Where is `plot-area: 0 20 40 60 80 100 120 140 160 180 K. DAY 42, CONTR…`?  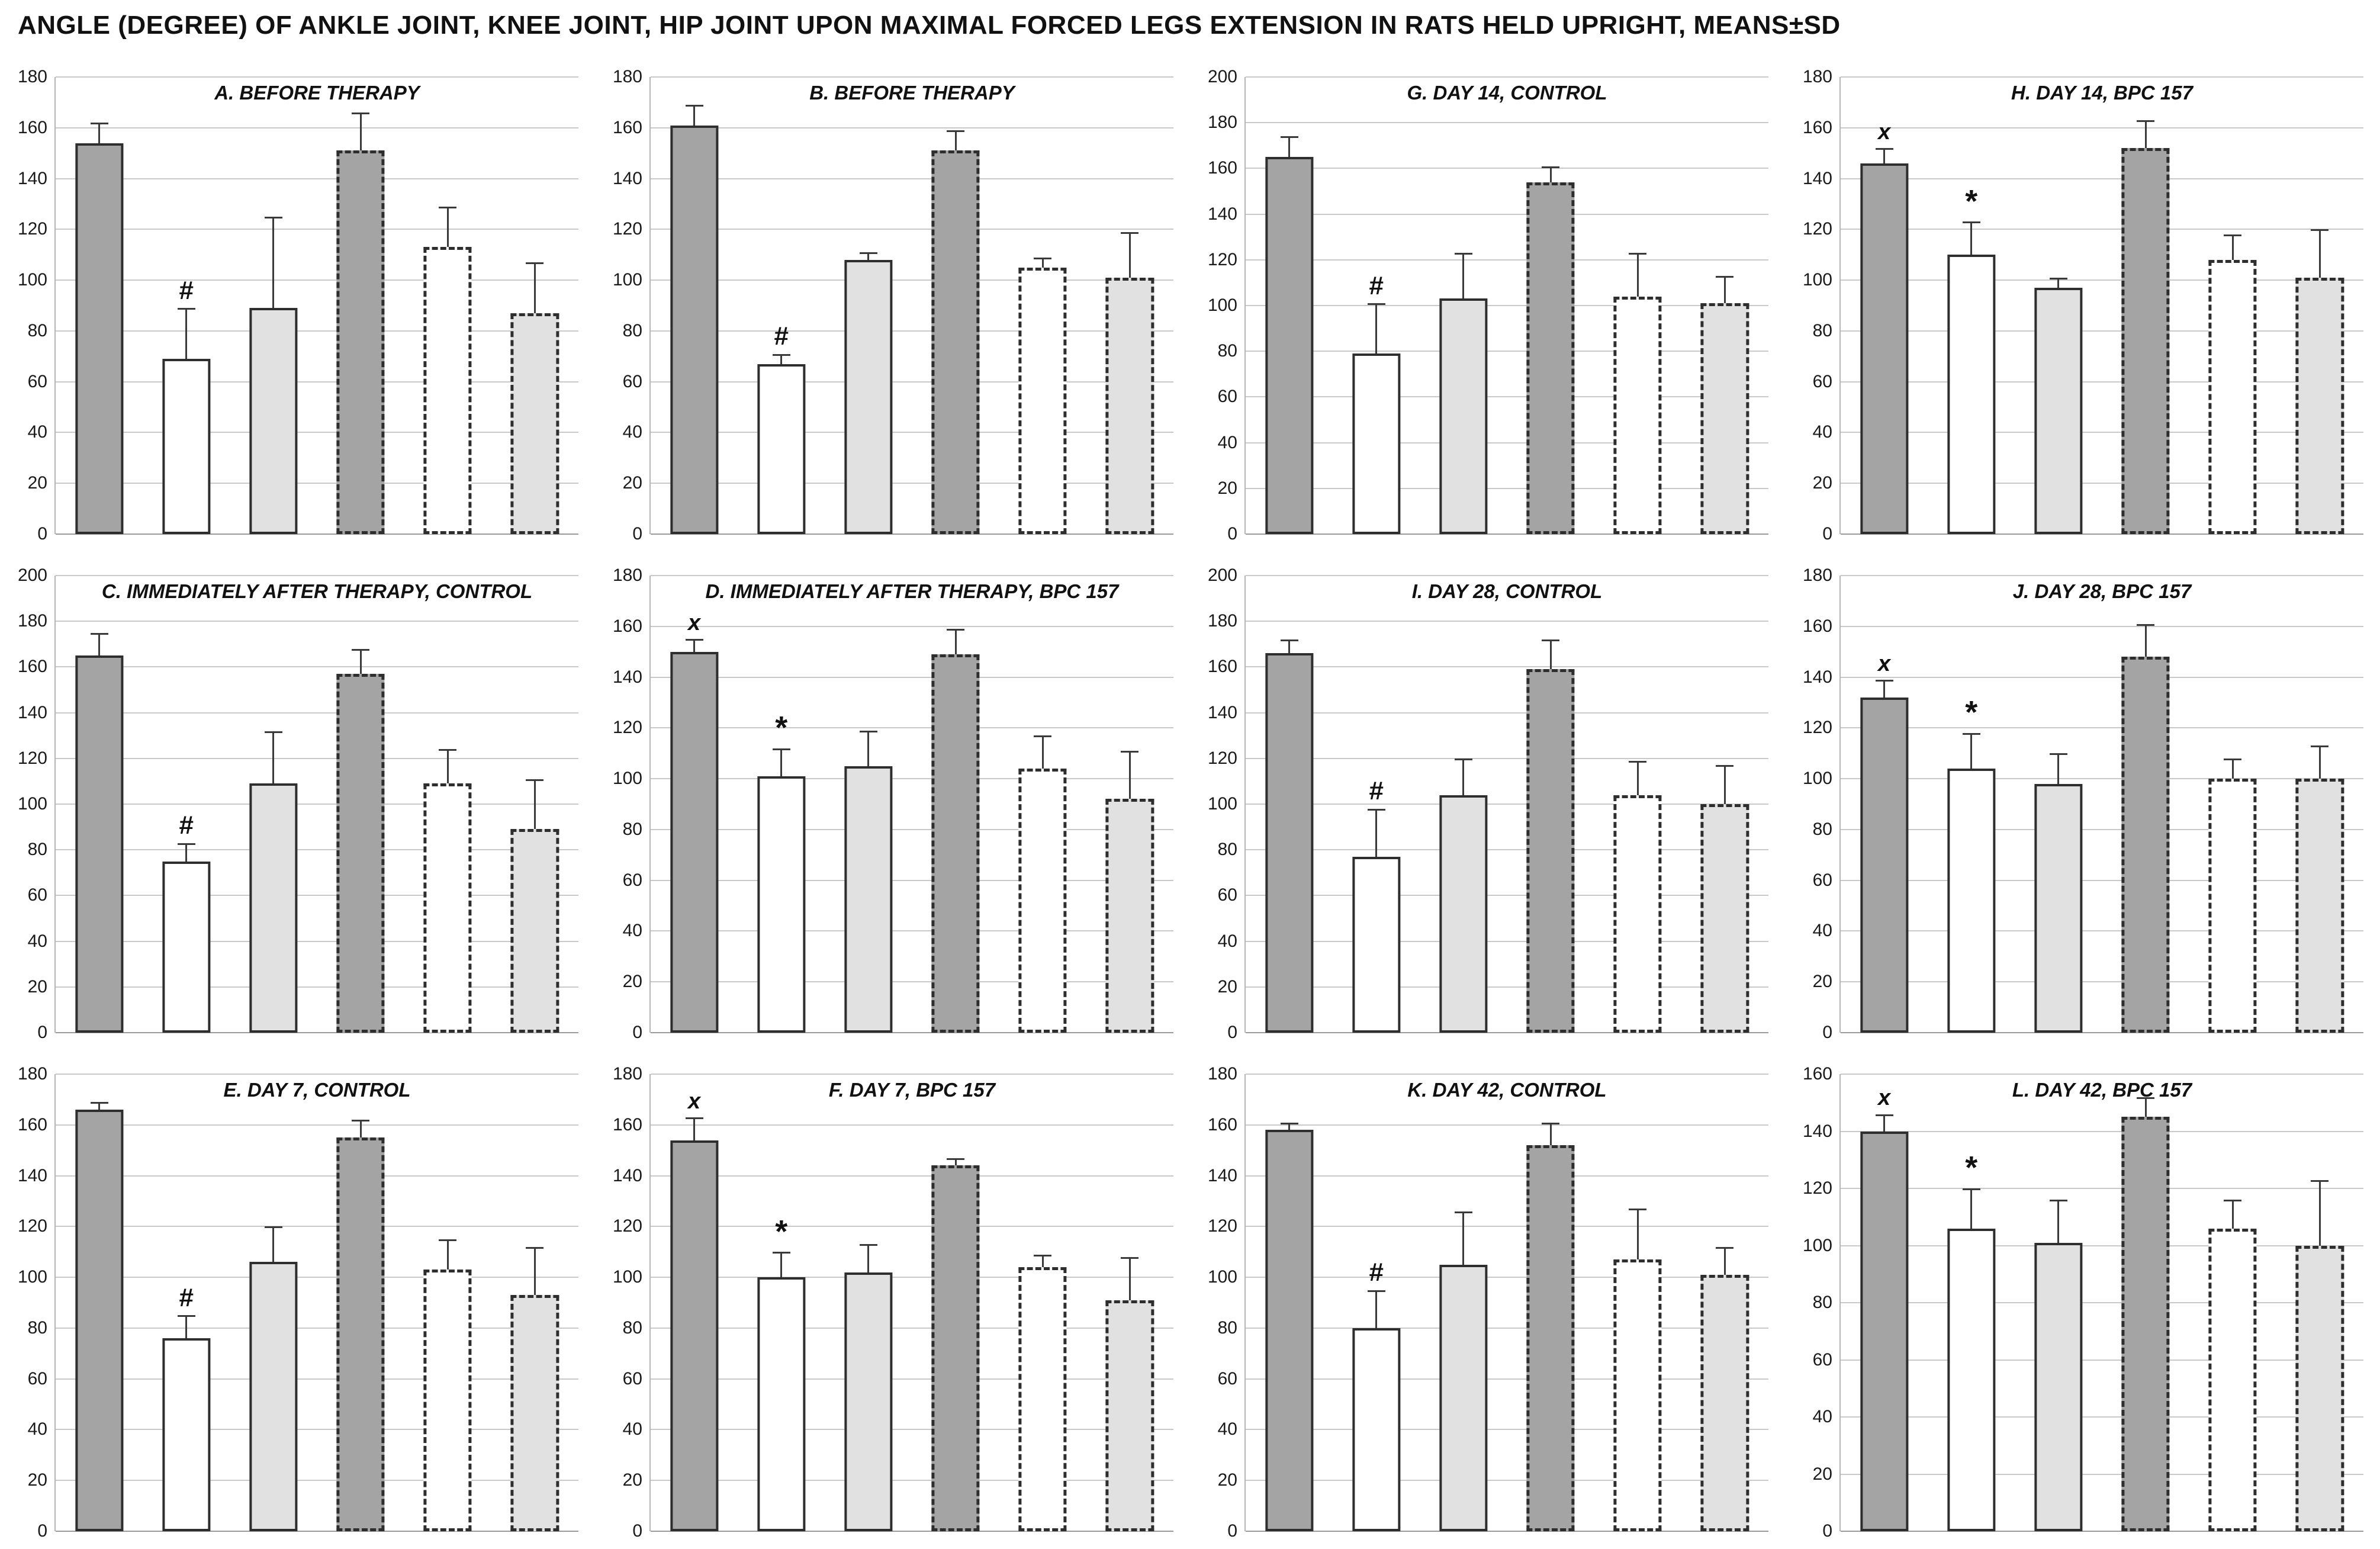 plot-area: 0 20 40 60 80 100 120 140 160 180 K. DAY 42, CONTR… is located at coordinates (1488, 1302).